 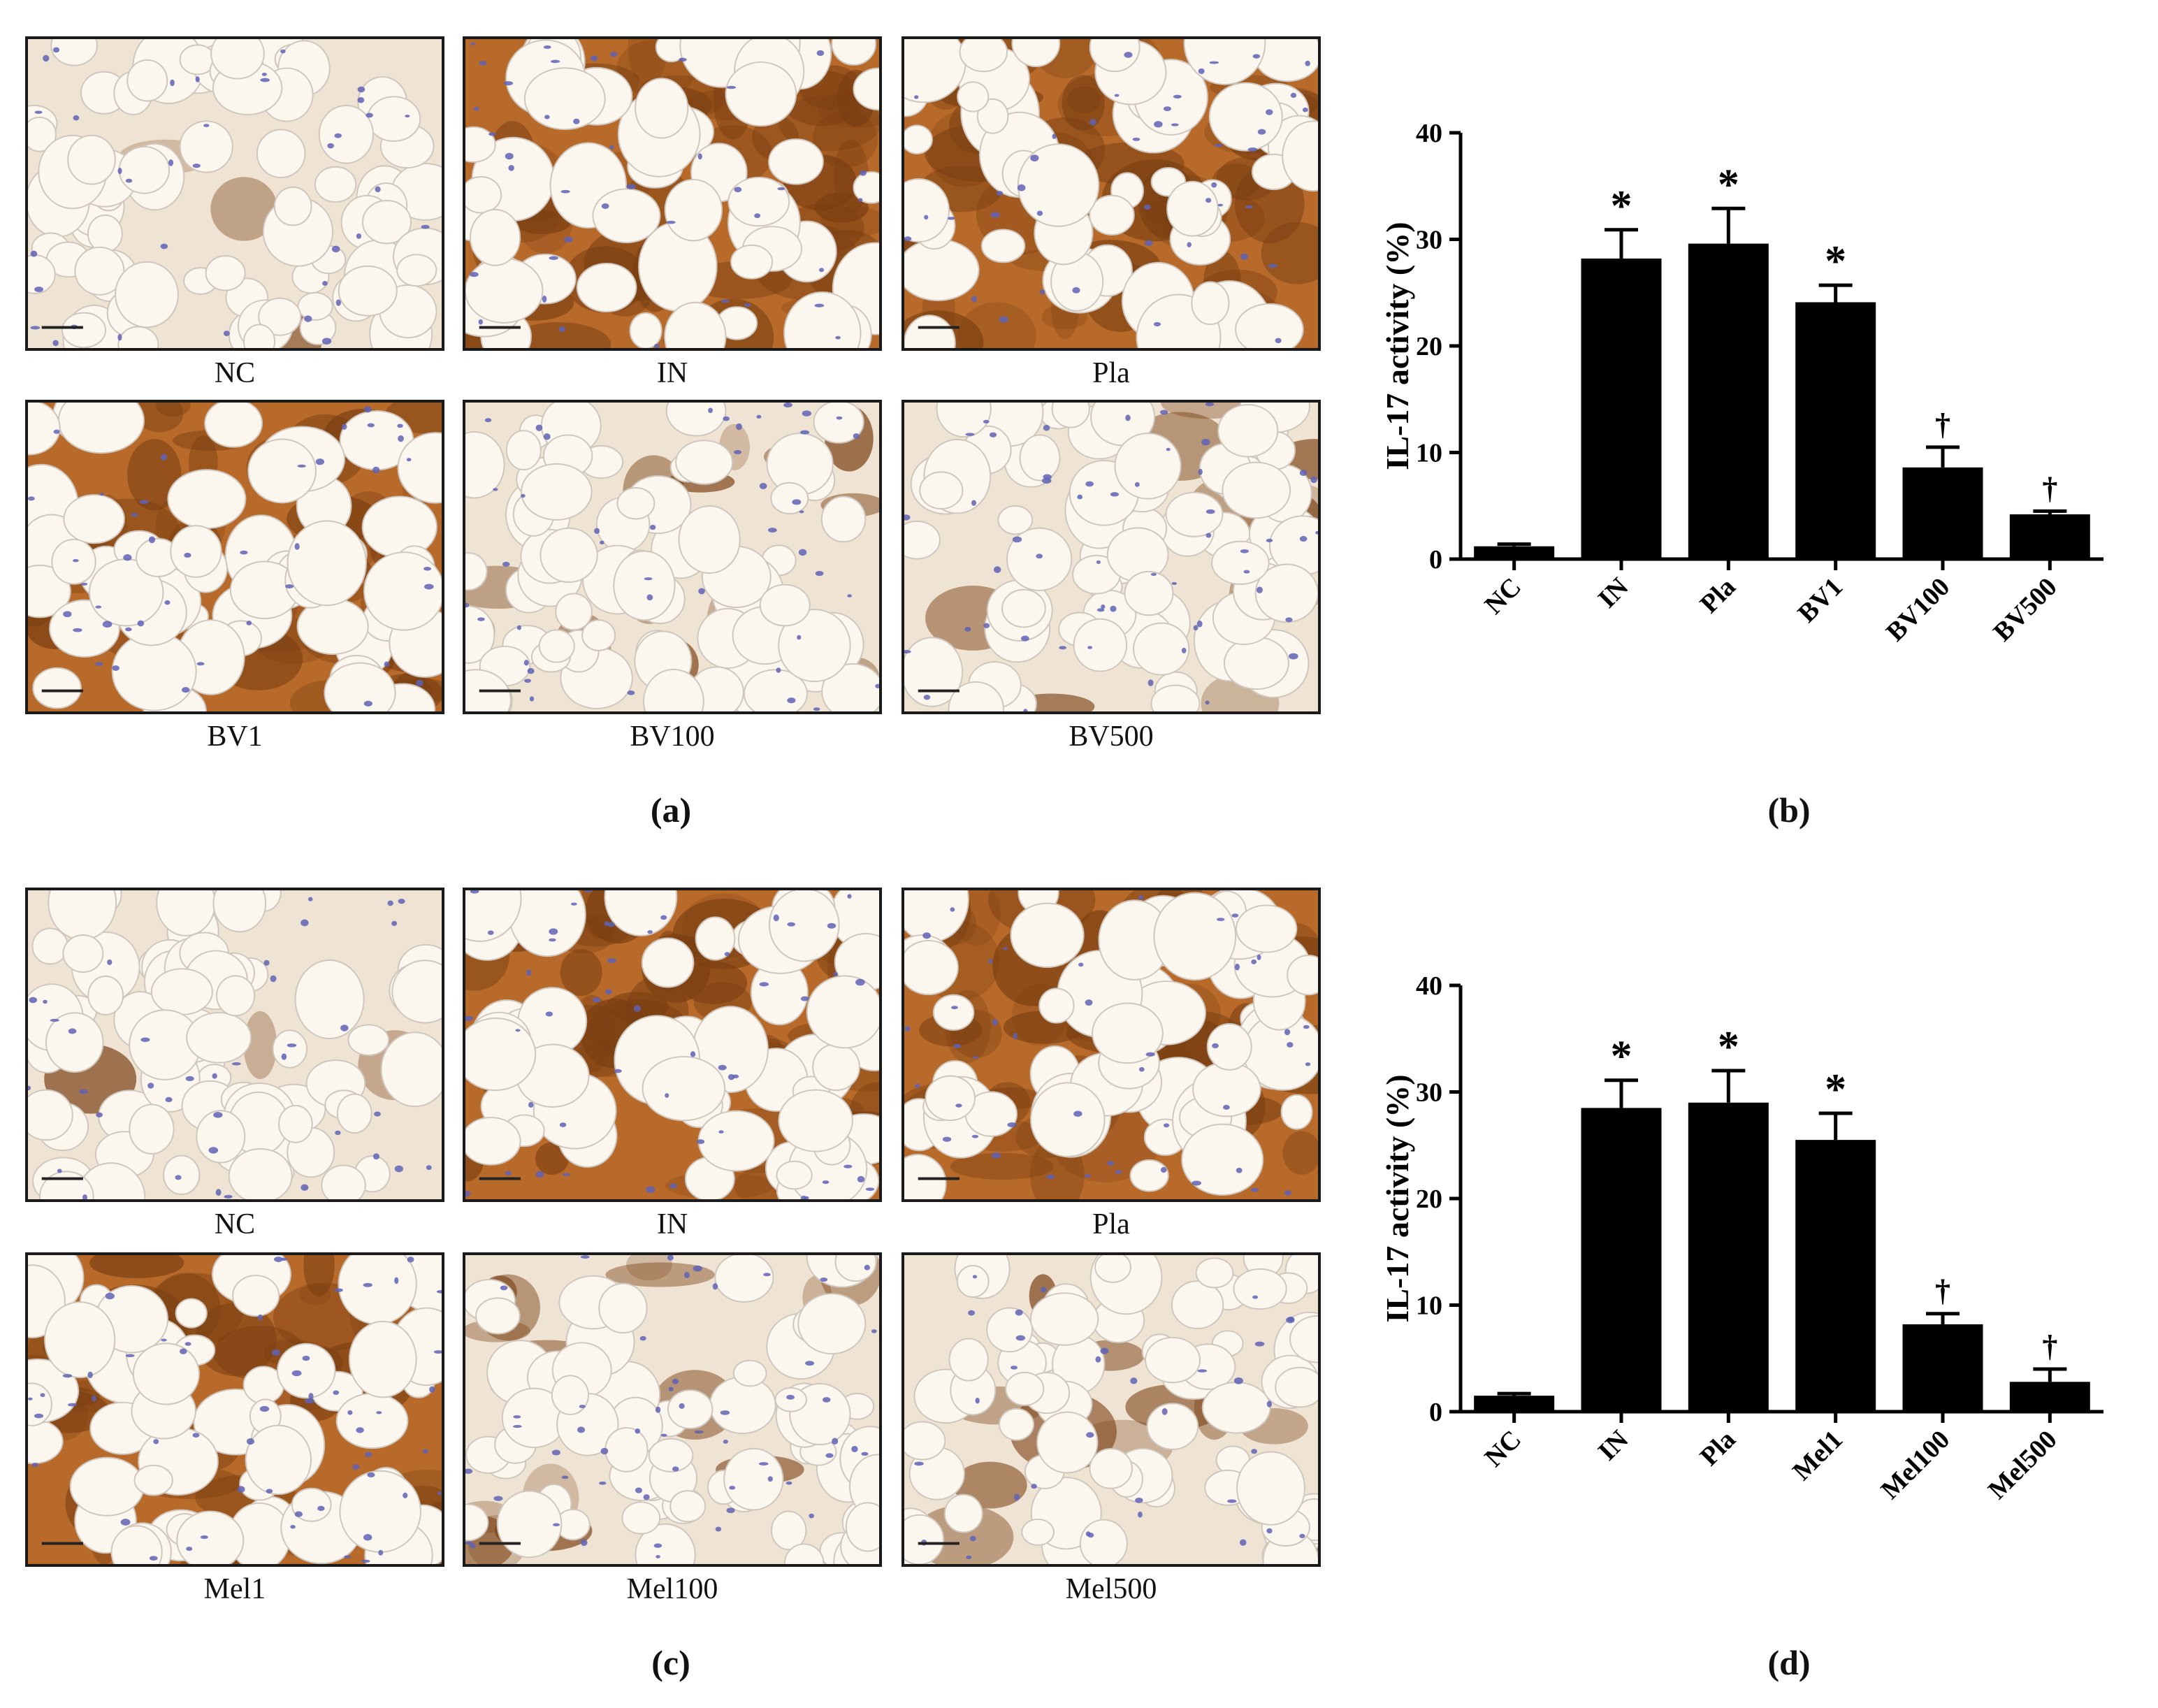 I want to click on bar-BV100, so click(x=1942, y=513).